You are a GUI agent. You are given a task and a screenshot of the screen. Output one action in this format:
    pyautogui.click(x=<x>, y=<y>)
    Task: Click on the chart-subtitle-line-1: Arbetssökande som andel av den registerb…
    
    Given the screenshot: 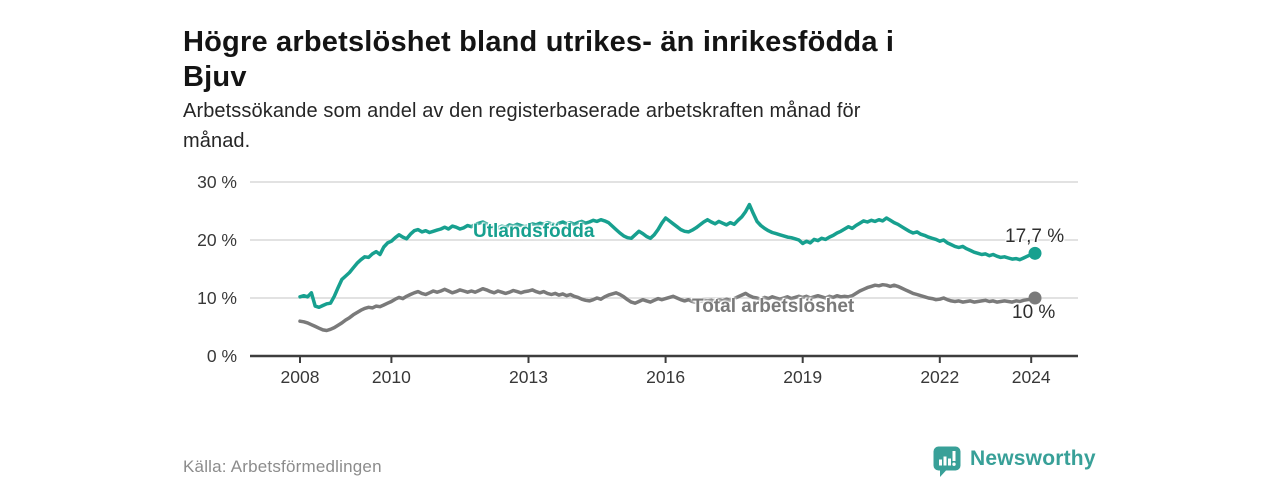 What is the action you would take?
    pyautogui.click(x=522, y=111)
    